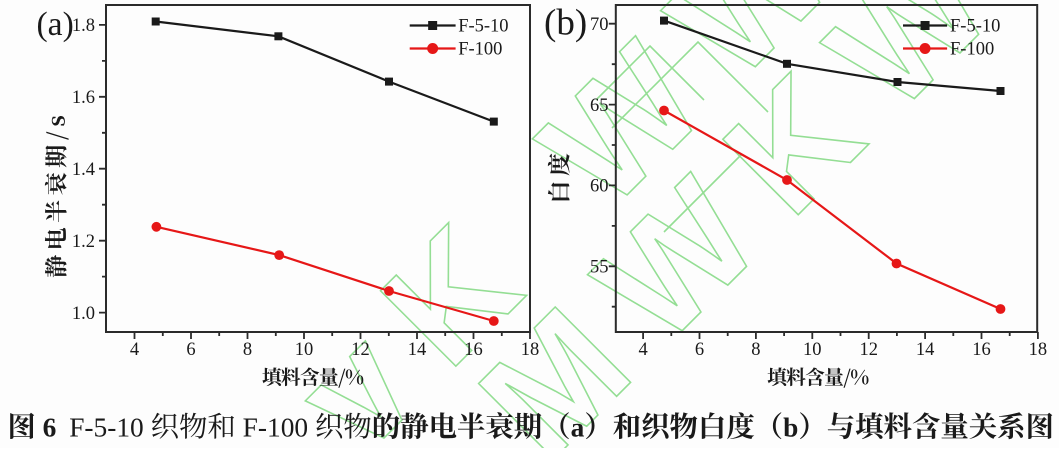 The image size is (1059, 453). I want to click on svg-text: b, so click(790, 428).